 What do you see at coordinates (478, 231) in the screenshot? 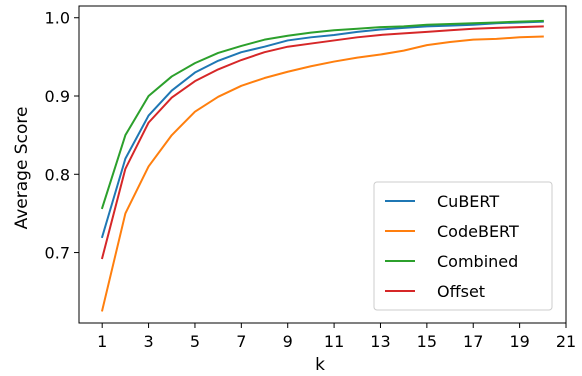
I see `legend-label-codebert: CodeBERT` at bounding box center [478, 231].